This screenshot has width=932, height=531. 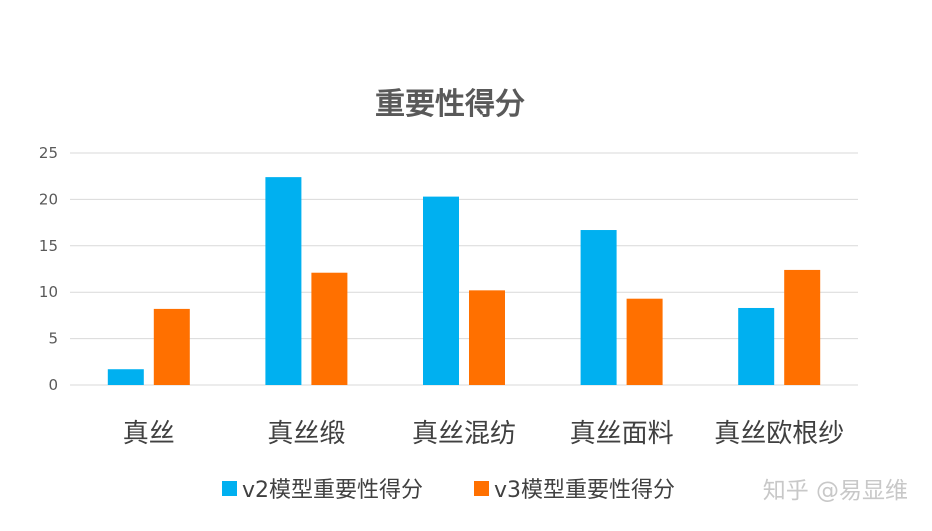 What do you see at coordinates (332, 490) in the screenshot?
I see `legend-label: v2模型重要性得分` at bounding box center [332, 490].